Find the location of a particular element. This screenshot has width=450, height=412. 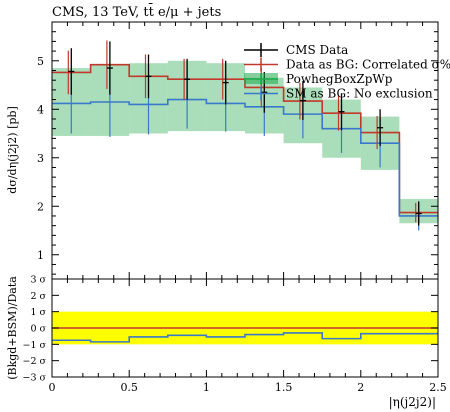

legend-label: PowhegBoxZpWp is located at coordinates (339, 79).